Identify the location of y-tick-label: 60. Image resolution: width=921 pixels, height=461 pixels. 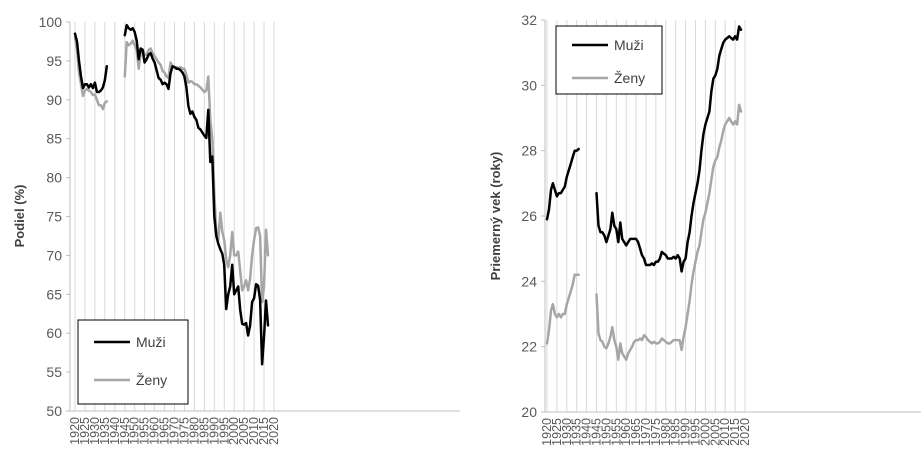
(54, 333).